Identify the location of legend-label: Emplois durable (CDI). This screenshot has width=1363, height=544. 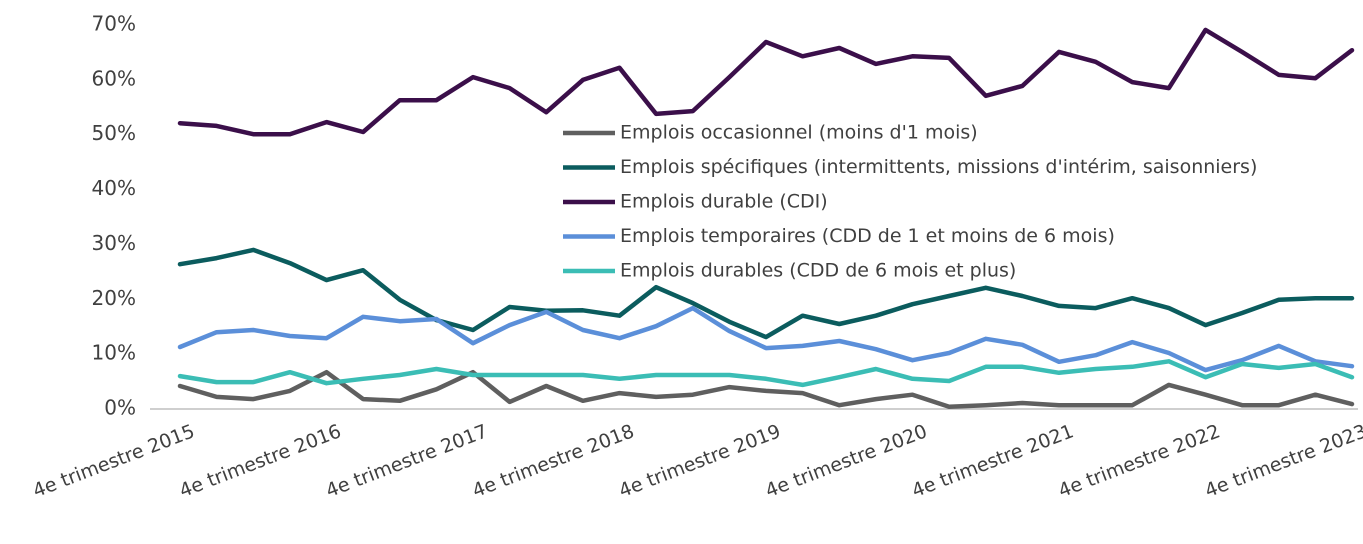
(724, 202).